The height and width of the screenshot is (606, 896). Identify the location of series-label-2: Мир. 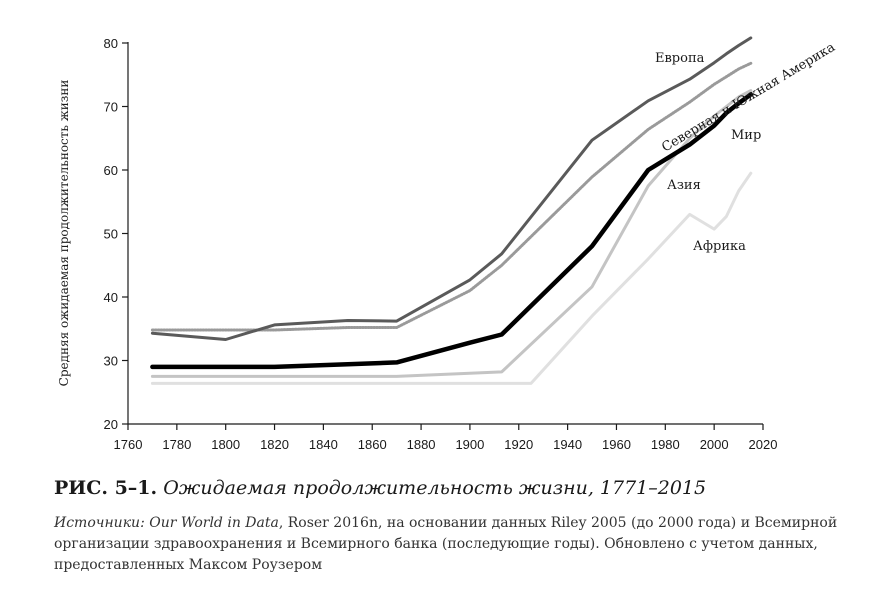
(746, 135).